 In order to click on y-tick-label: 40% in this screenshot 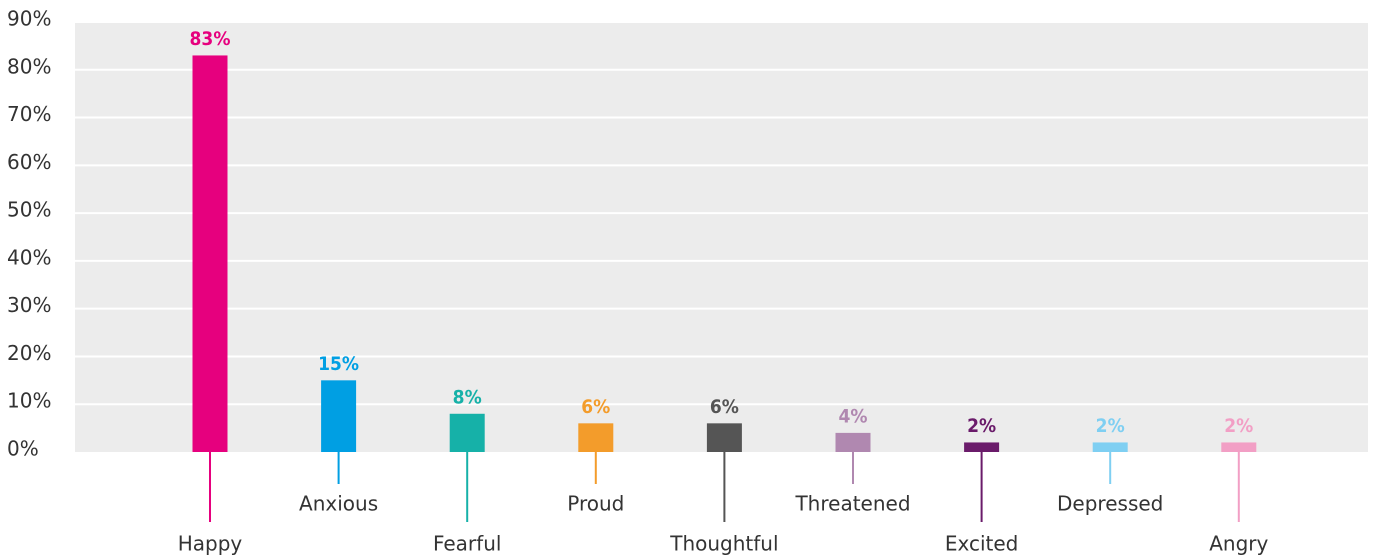, I will do `click(29, 257)`.